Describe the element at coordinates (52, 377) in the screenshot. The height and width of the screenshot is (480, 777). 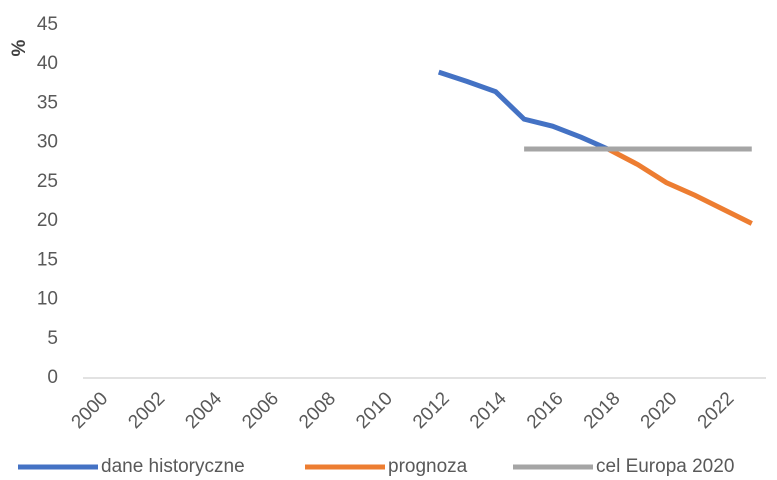
I see `y-tick-label: 0` at that location.